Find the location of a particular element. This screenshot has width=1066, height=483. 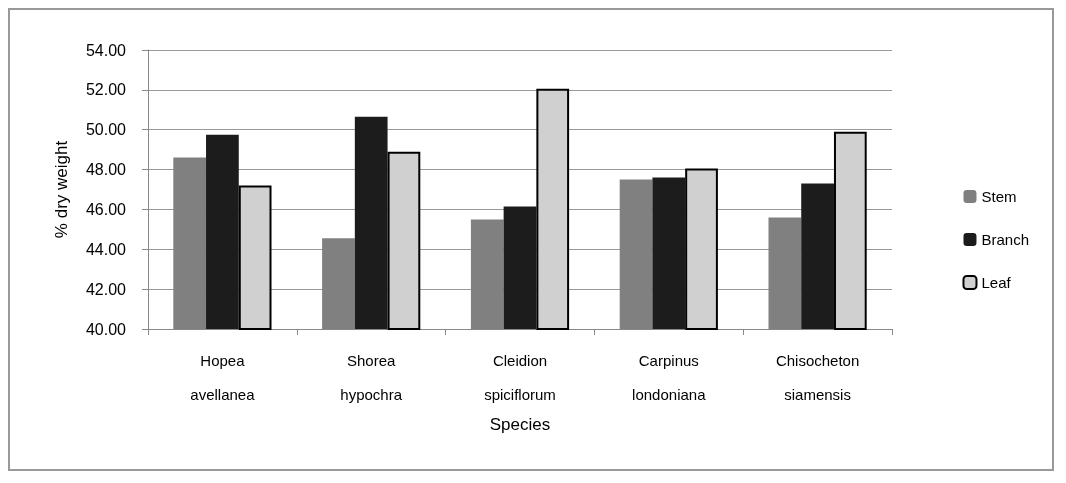

x-tick-label: Shorea hypochra is located at coordinates (371, 377).